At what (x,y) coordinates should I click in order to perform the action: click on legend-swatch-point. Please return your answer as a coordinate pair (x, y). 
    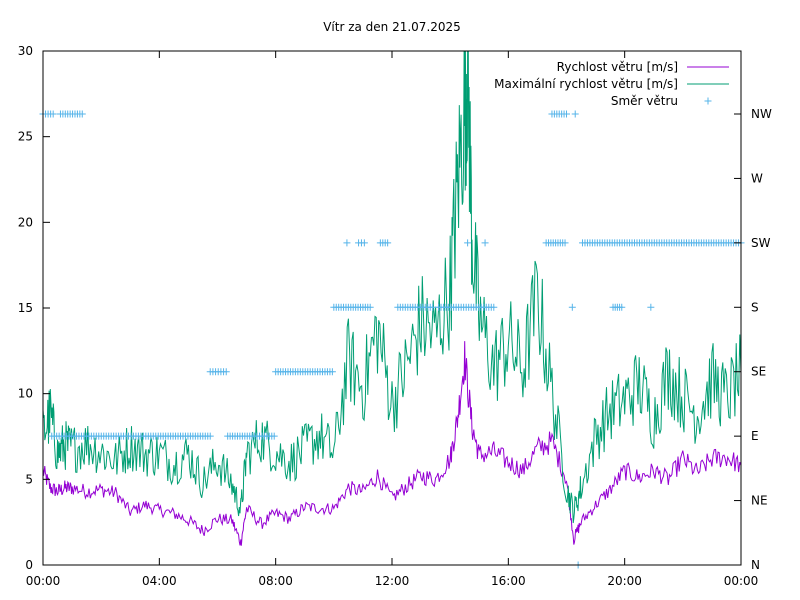
    Looking at the image, I should click on (708, 101).